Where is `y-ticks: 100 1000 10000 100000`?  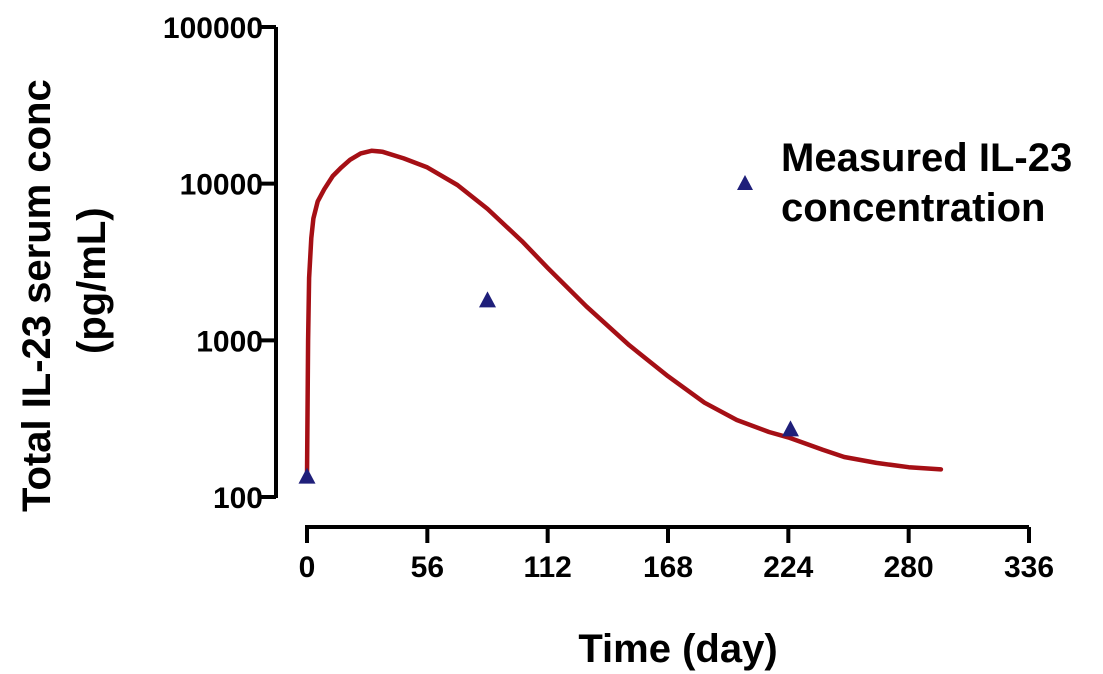
y-ticks: 100 1000 10000 100000 is located at coordinates (219, 263).